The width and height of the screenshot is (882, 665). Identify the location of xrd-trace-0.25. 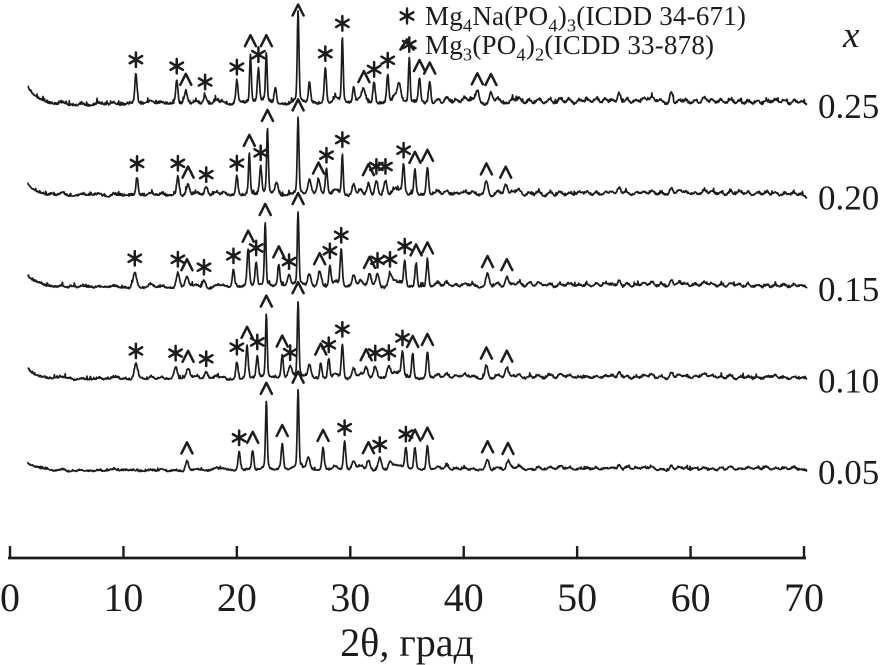
(417, 58).